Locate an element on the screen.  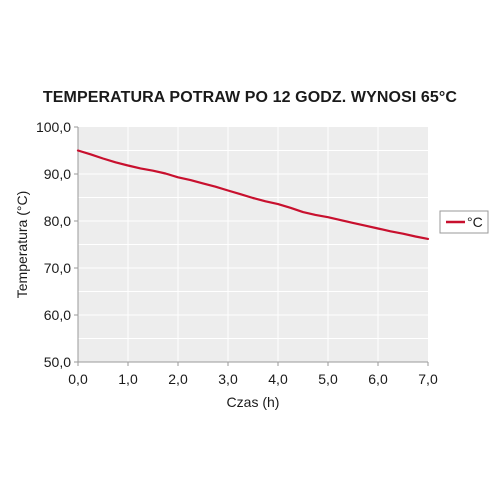
legend: °C is located at coordinates (464, 222).